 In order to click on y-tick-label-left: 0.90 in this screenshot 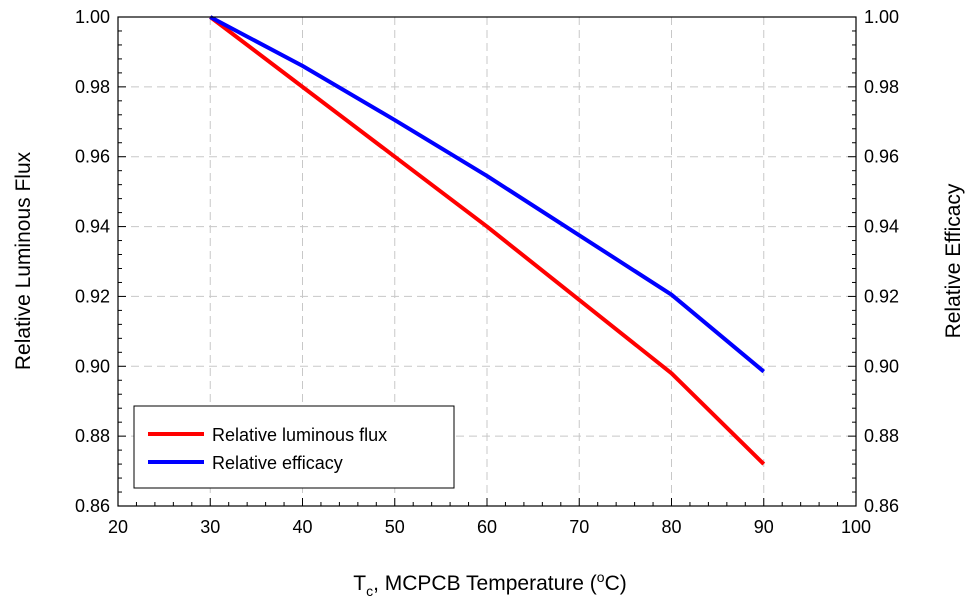, I will do `click(92, 366)`.